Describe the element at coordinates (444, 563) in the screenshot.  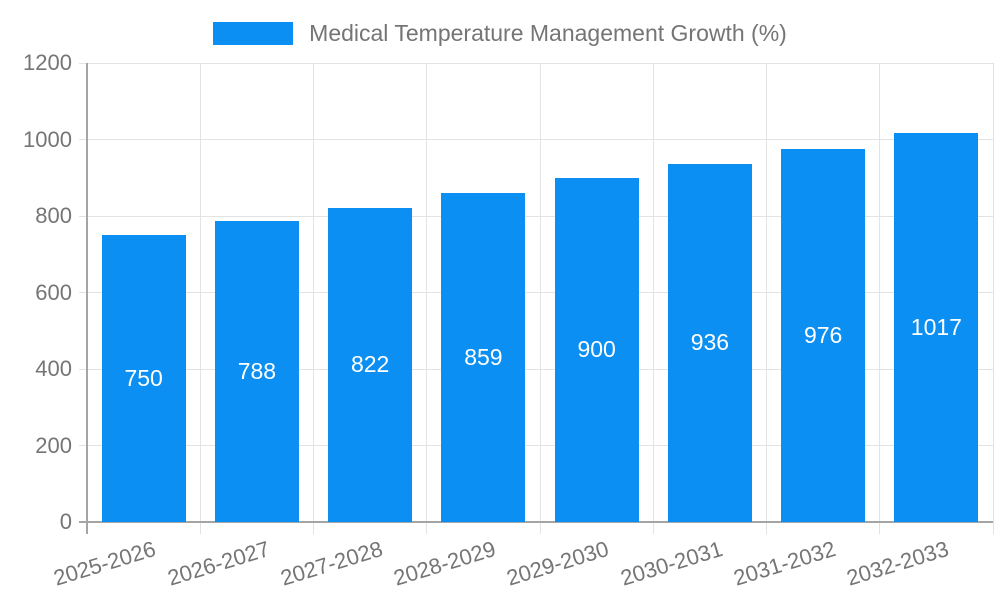
I see `x-tick-label: 2028-2029` at that location.